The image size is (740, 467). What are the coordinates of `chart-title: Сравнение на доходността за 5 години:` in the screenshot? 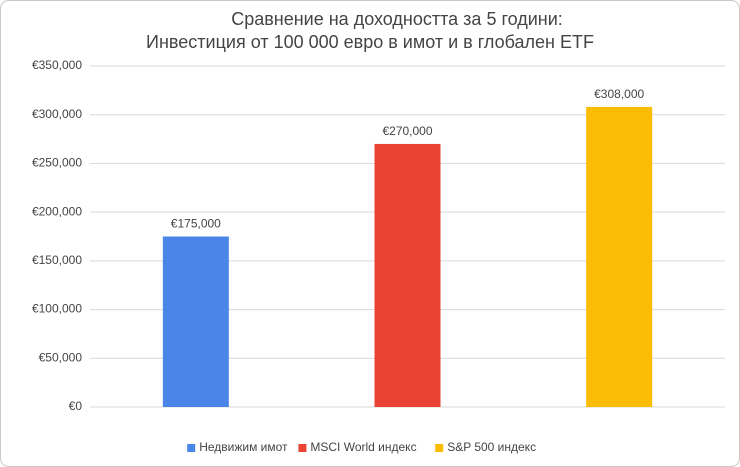 It's located at (397, 19).